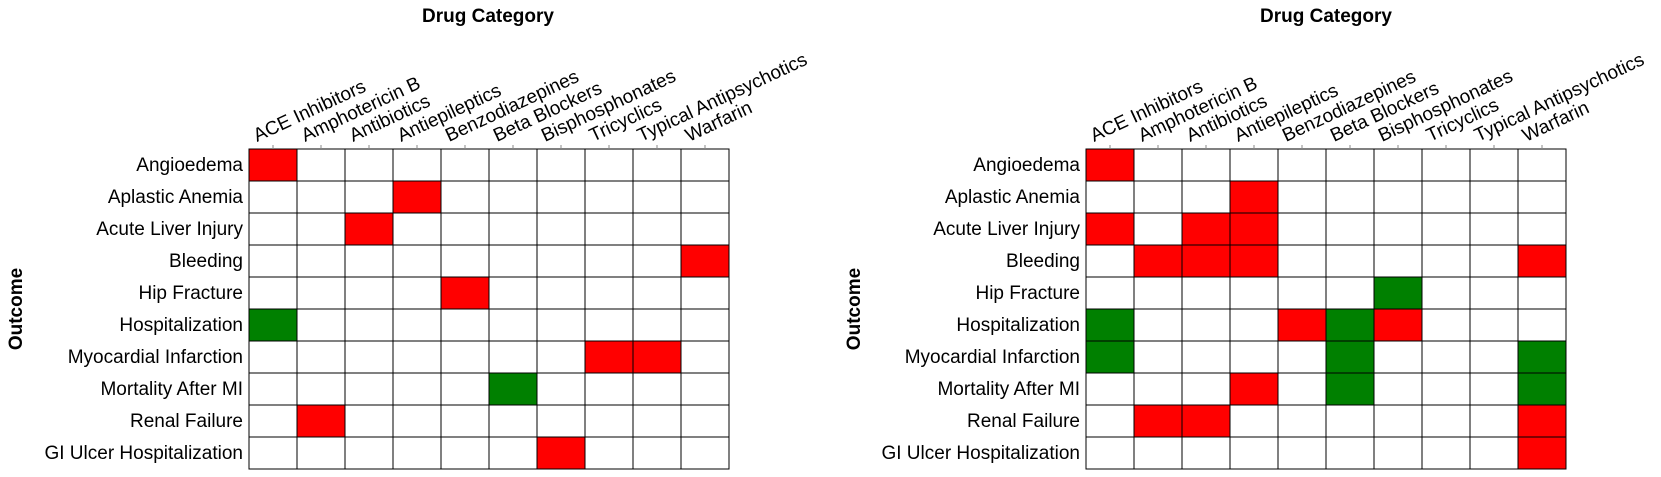 This screenshot has width=1661, height=477. Describe the element at coordinates (1006, 229) in the screenshot. I see `row-label: Acute Liver Injury` at that location.